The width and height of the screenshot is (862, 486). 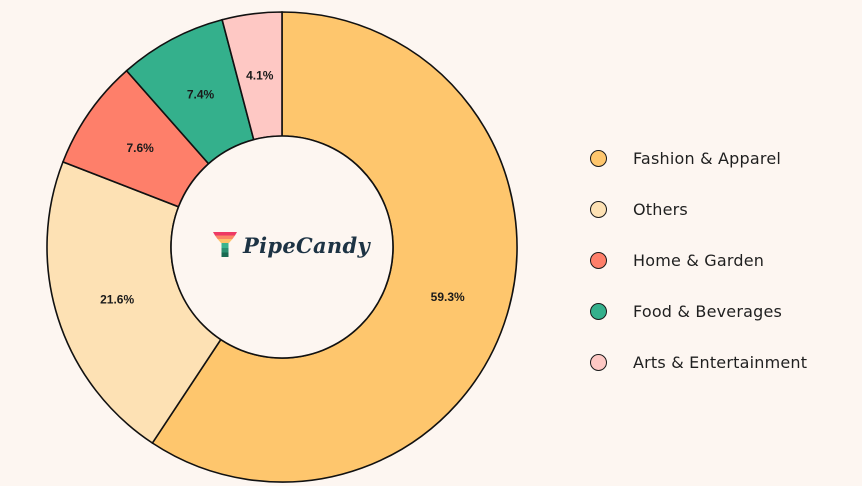 What do you see at coordinates (260, 75) in the screenshot?
I see `slice-label: 4.1%` at bounding box center [260, 75].